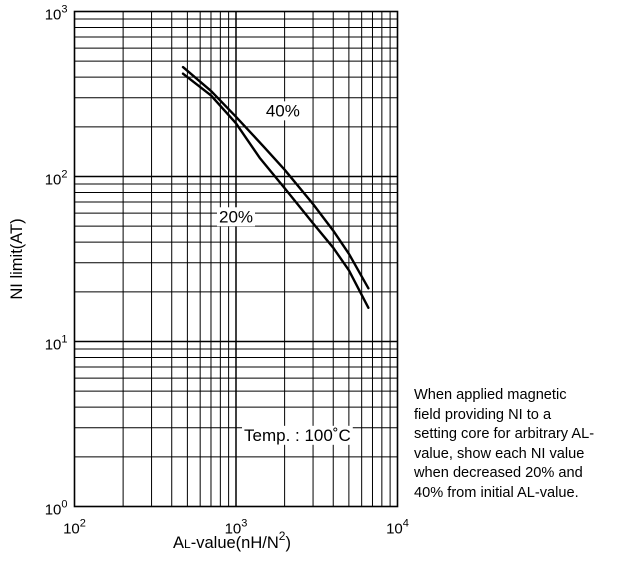 The height and width of the screenshot is (561, 642). What do you see at coordinates (17, 258) in the screenshot?
I see `y-axis-label: NI limit(AT)` at bounding box center [17, 258].